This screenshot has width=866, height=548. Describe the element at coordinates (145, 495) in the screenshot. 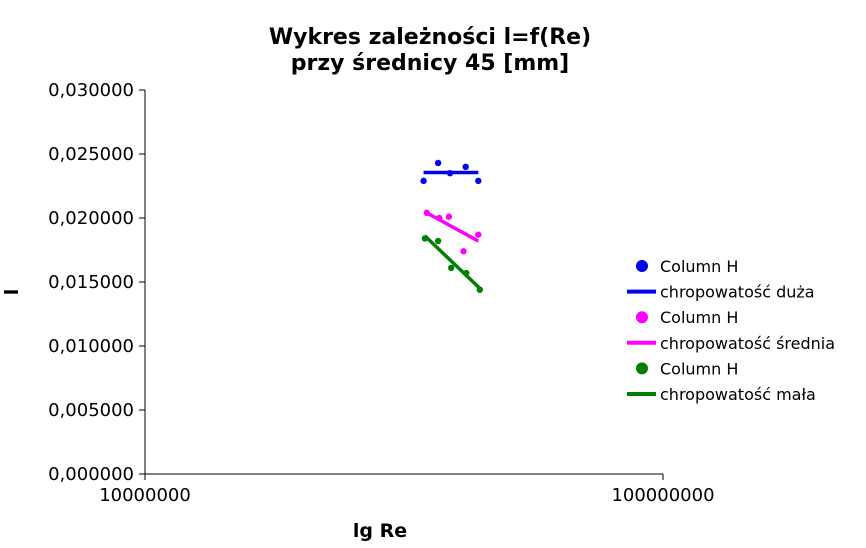

I see `x-tick-label: 10000000` at that location.